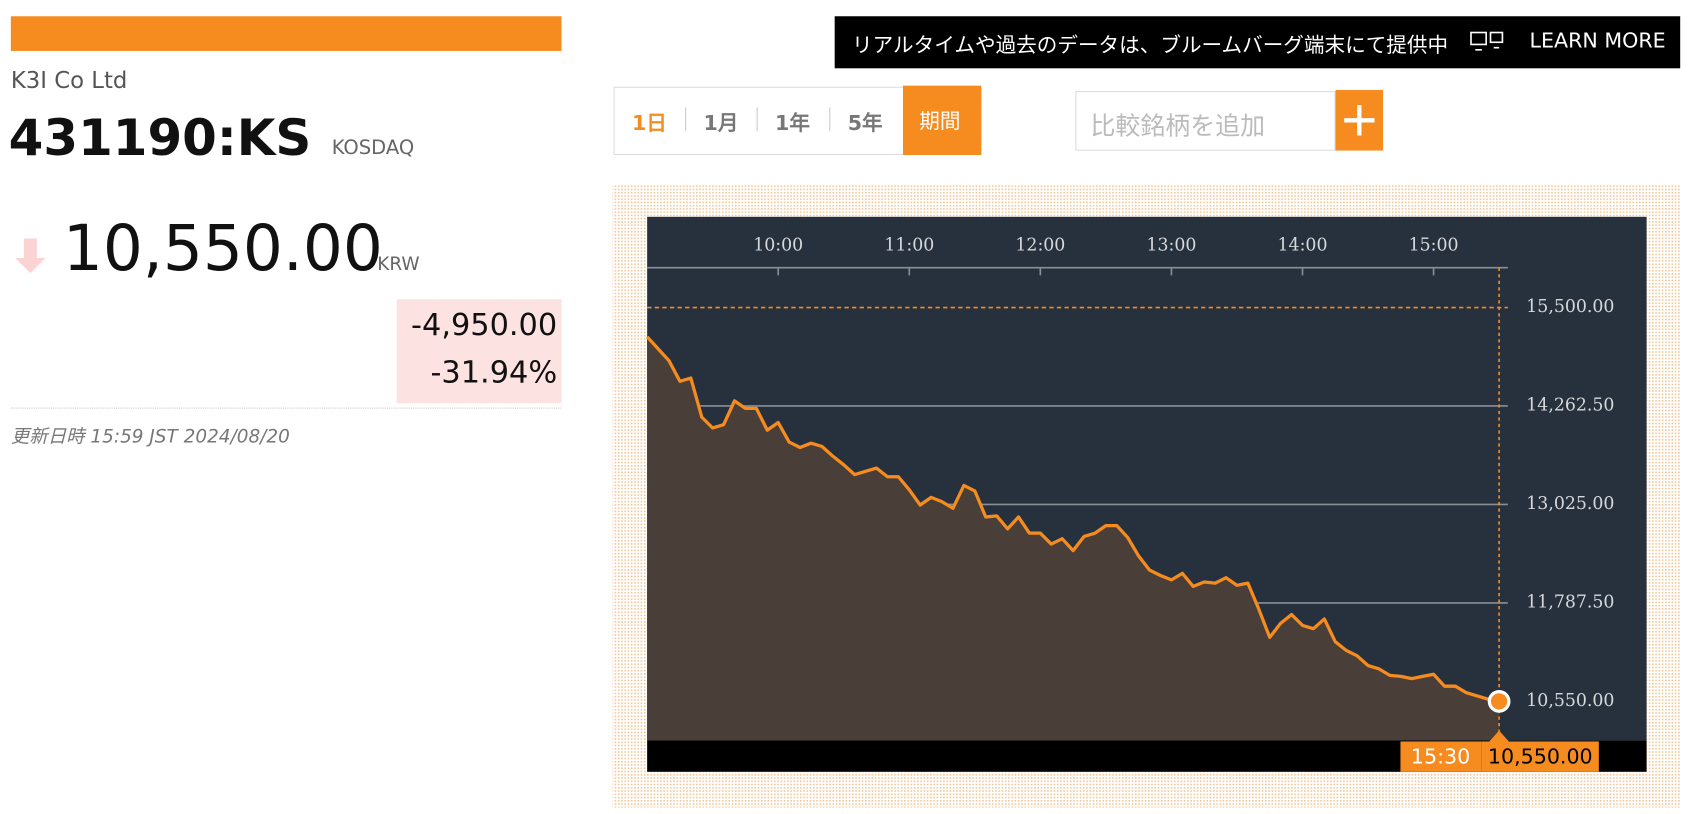 The height and width of the screenshot is (814, 1691). Describe the element at coordinates (30, 256) in the screenshot. I see `down-arrow` at that location.